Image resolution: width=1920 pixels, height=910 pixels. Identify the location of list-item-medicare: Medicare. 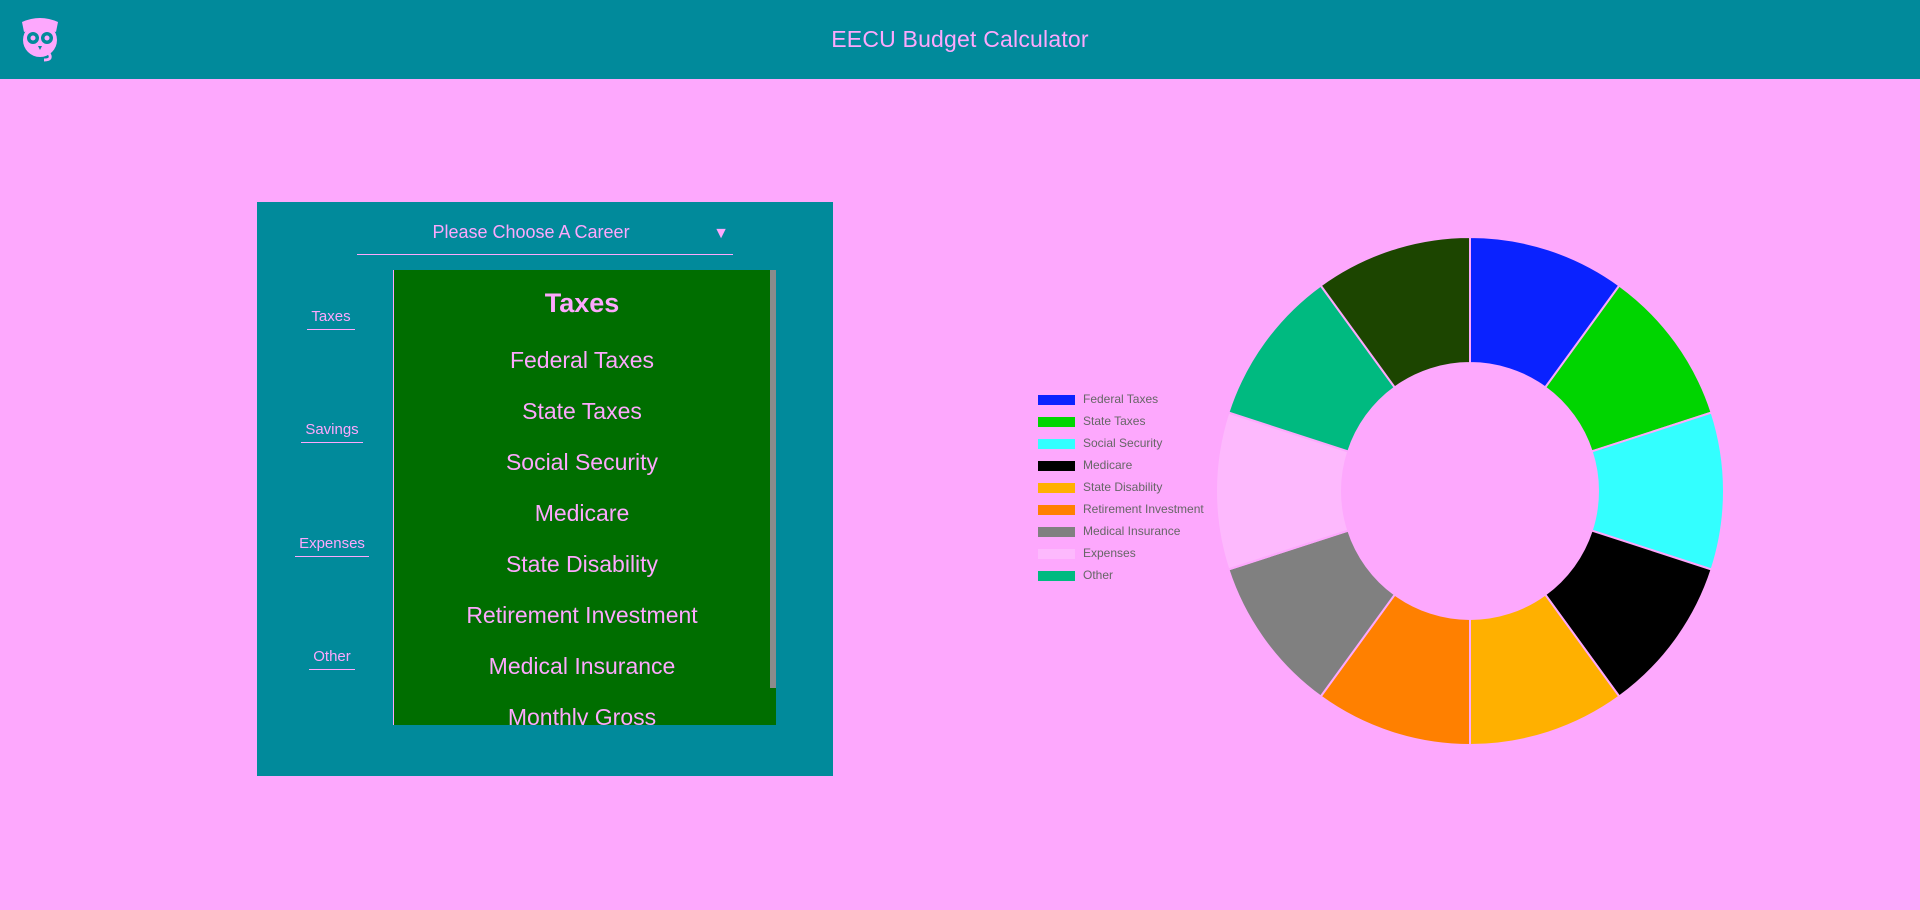
(582, 513).